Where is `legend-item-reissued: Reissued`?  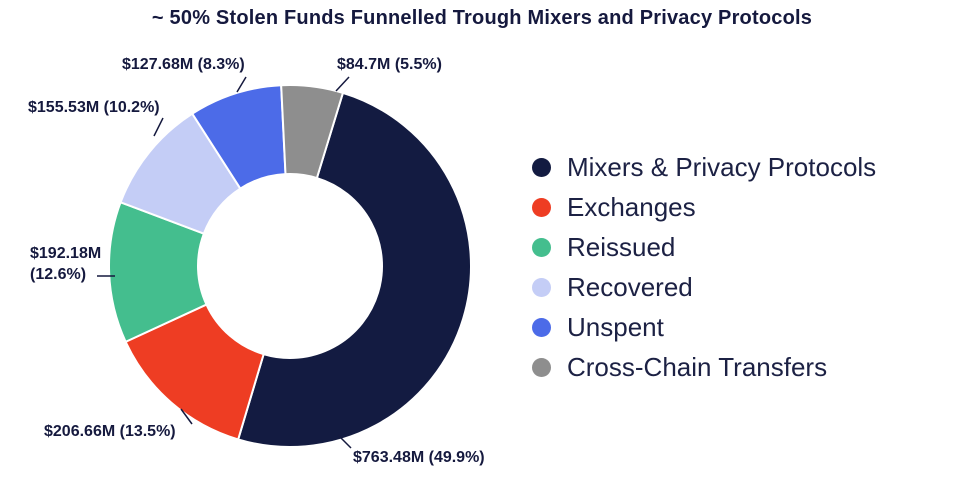 legend-item-reissued: Reissued is located at coordinates (704, 247).